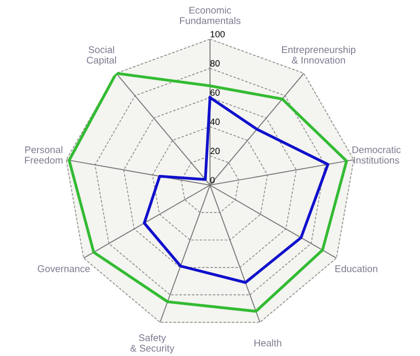 The image size is (420, 356). I want to click on y-tick-label: 80, so click(215, 63).